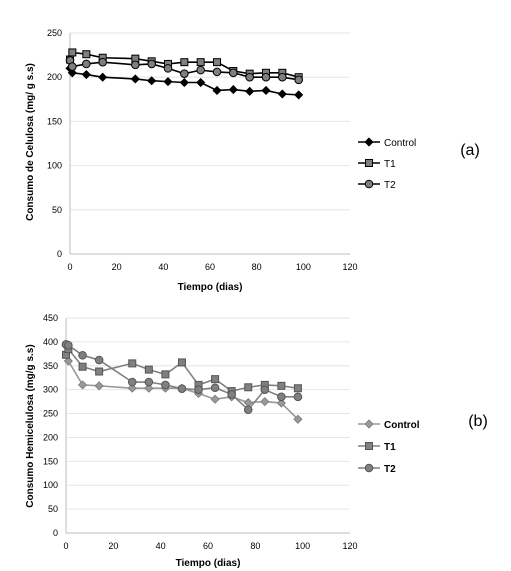 Image resolution: width=511 pixels, height=571 pixels. Describe the element at coordinates (65, 546) in the screenshot. I see `x-tick-label: 0` at that location.